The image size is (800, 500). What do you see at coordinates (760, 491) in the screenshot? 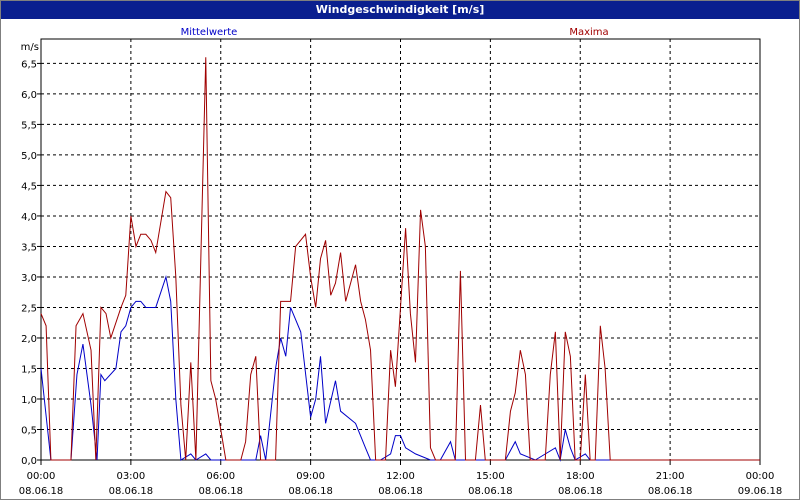
I see `x-tick-date: 09.06.18` at bounding box center [760, 491].